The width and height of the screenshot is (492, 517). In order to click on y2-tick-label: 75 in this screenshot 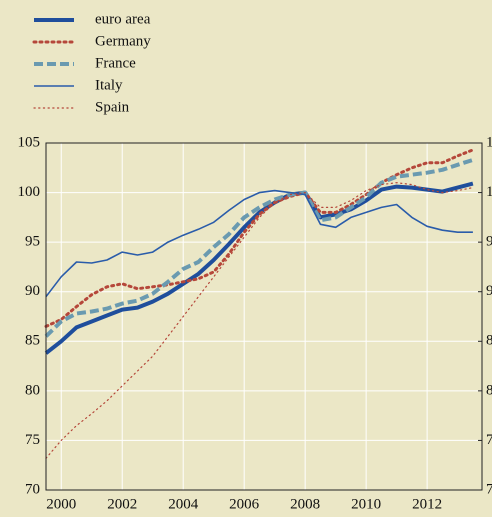, I will do `click(489, 440)`.